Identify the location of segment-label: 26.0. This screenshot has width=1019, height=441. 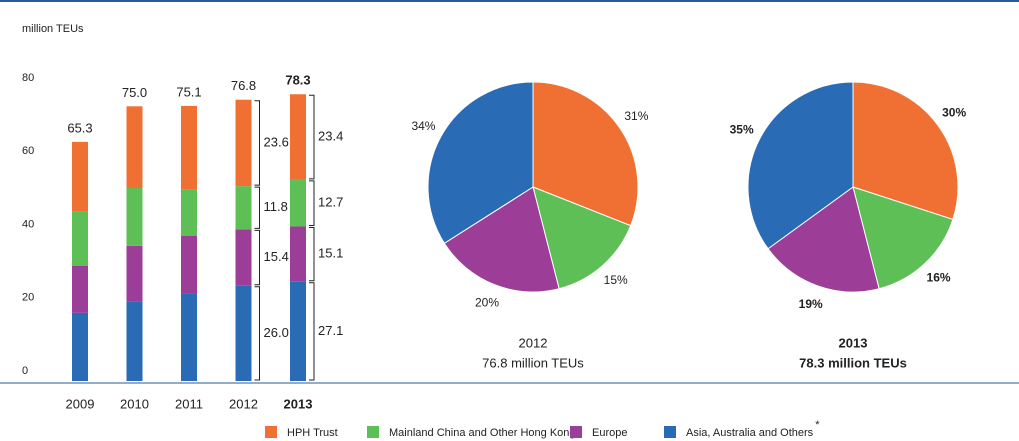
(276, 332).